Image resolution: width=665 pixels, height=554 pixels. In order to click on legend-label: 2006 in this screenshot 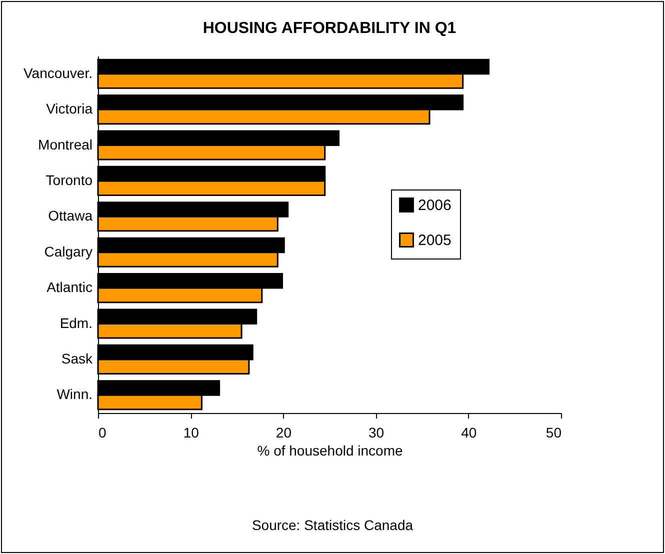, I will do `click(435, 205)`.